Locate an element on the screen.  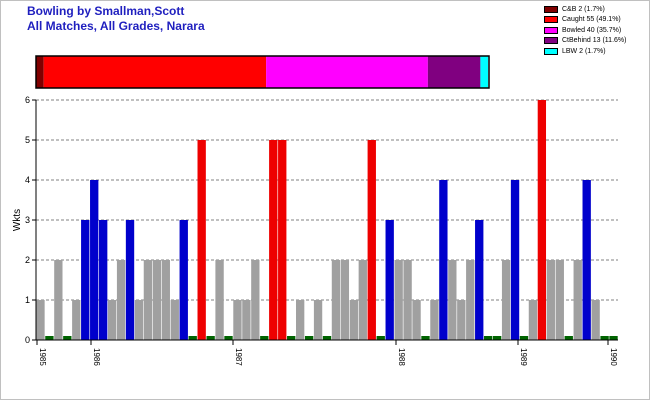
x-tick-label: 1985 is located at coordinates (42, 357).